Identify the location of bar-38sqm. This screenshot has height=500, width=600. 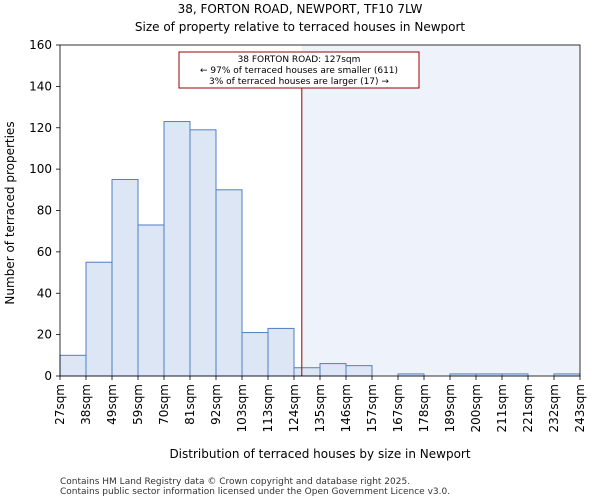
(99, 319).